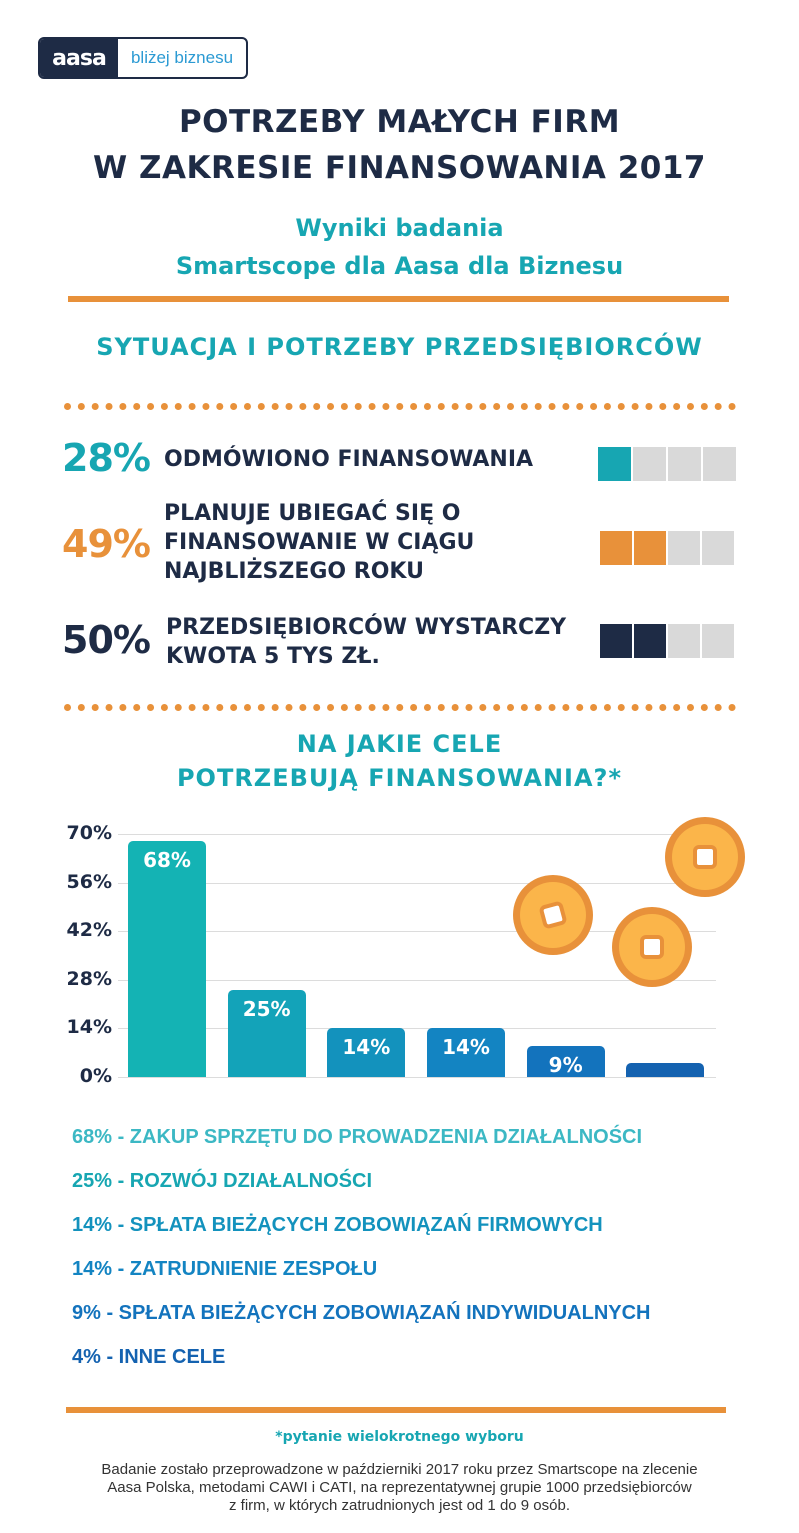 The height and width of the screenshot is (1533, 799). What do you see at coordinates (399, 228) in the screenshot?
I see `subtitle-line-1: Wyniki badania` at bounding box center [399, 228].